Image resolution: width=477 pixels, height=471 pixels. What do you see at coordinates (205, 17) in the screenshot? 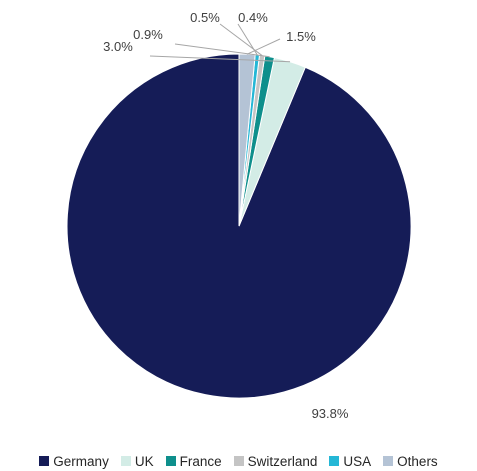
I see `data-label-switzerland: 0.5%` at bounding box center [205, 17].